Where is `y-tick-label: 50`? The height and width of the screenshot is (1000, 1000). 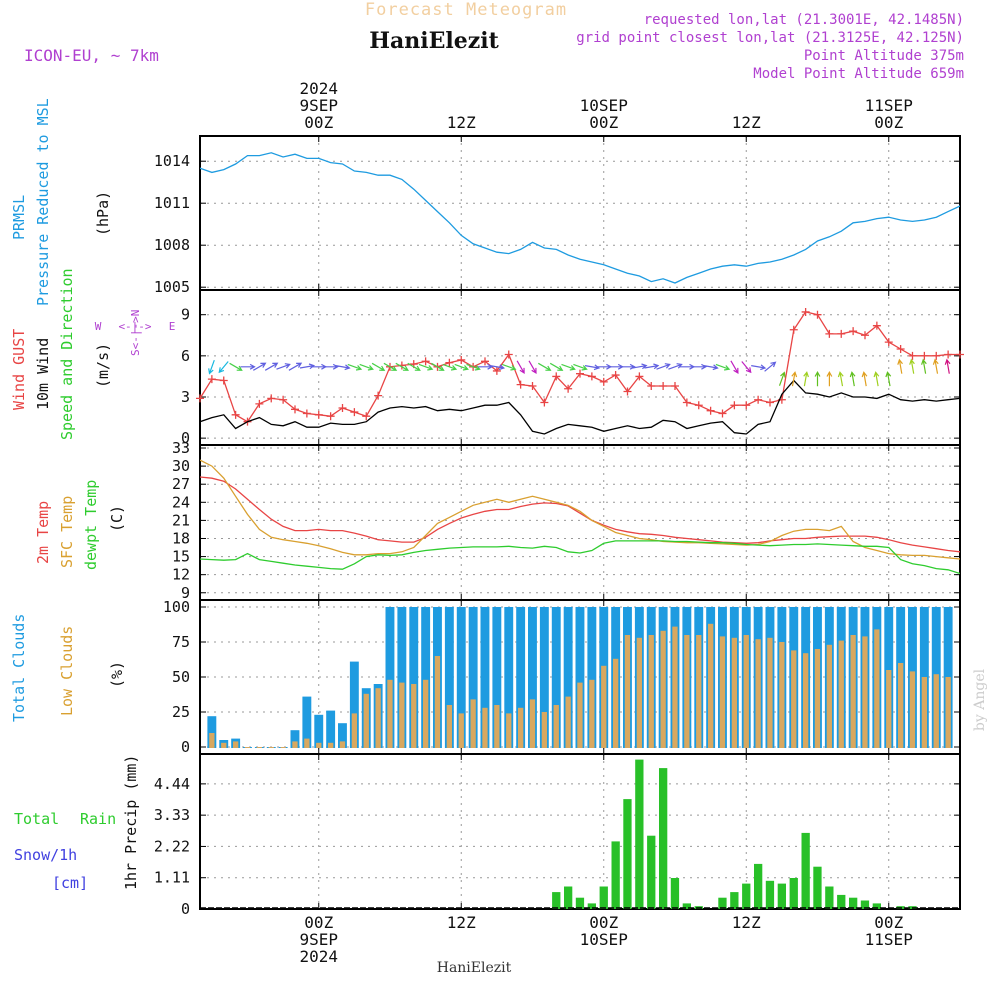
y-tick-label: 50 is located at coordinates (181, 677).